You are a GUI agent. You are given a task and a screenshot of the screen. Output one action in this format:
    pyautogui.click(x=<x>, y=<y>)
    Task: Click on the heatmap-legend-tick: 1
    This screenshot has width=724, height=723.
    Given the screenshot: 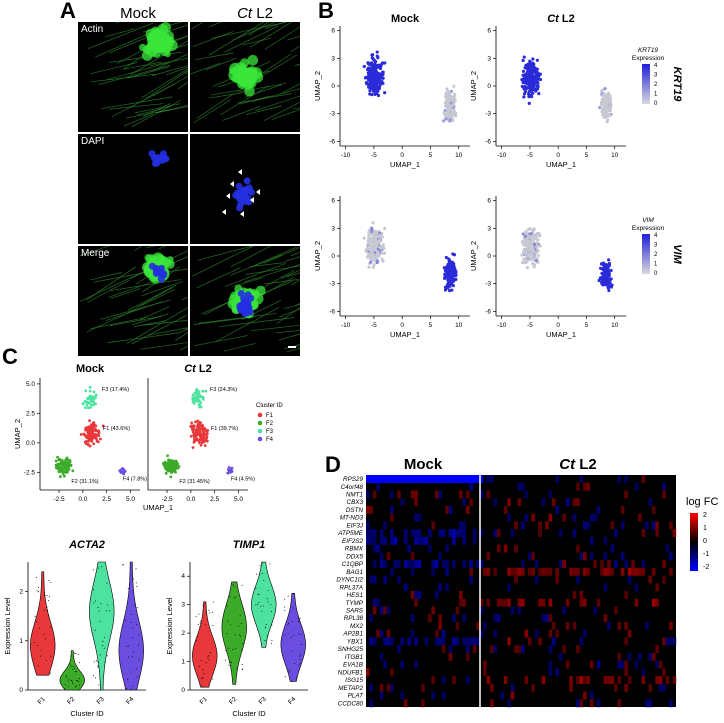 What is the action you would take?
    pyautogui.click(x=705, y=528)
    